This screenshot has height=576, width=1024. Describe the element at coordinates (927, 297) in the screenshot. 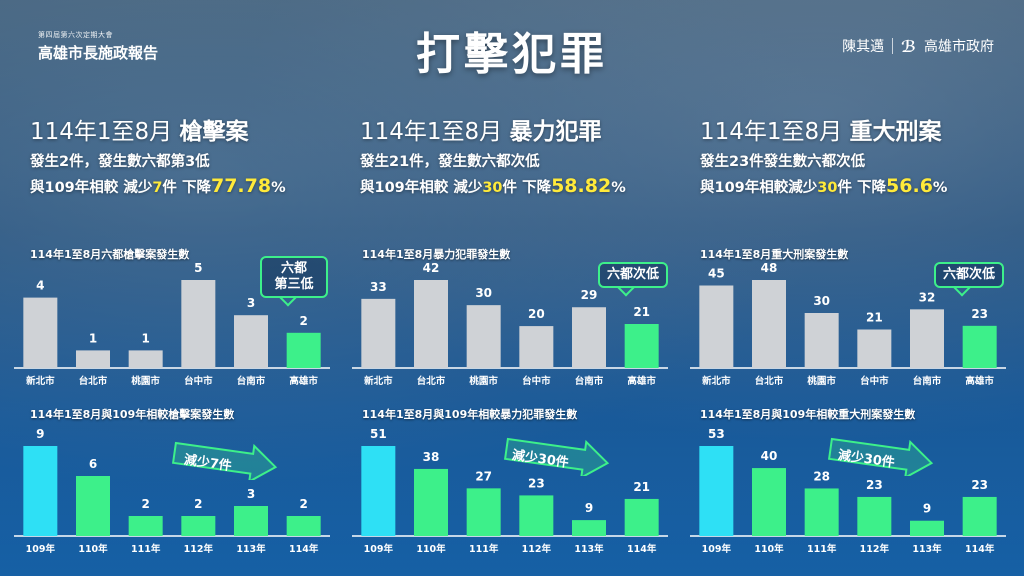

I see `value-label: 32` at that location.